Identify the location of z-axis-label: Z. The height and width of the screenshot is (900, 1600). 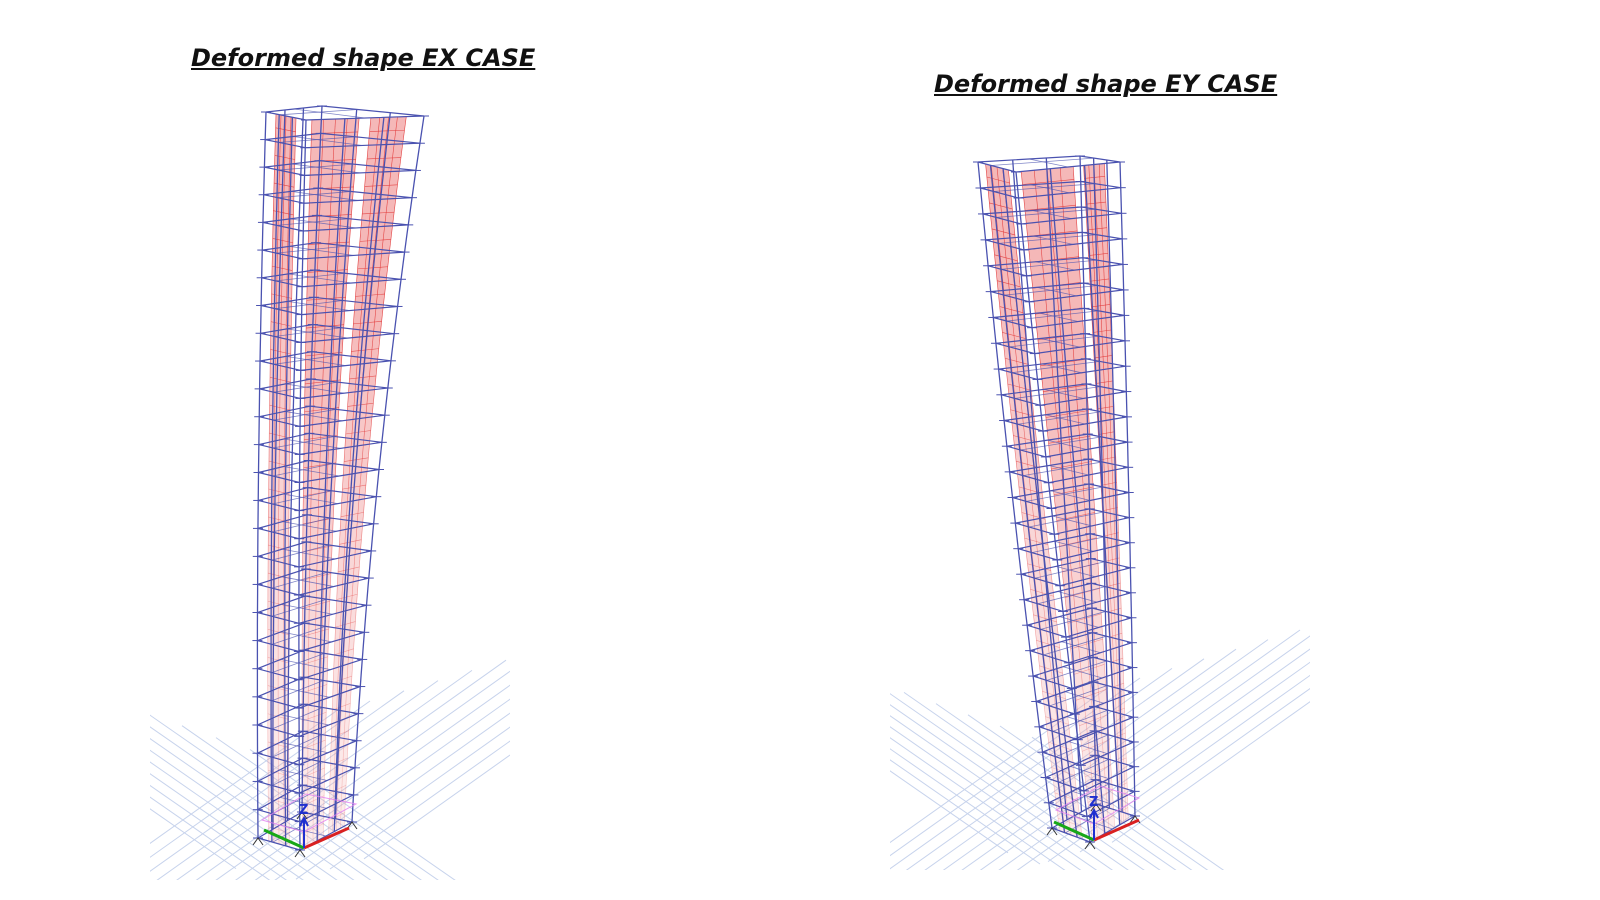
(1093, 802).